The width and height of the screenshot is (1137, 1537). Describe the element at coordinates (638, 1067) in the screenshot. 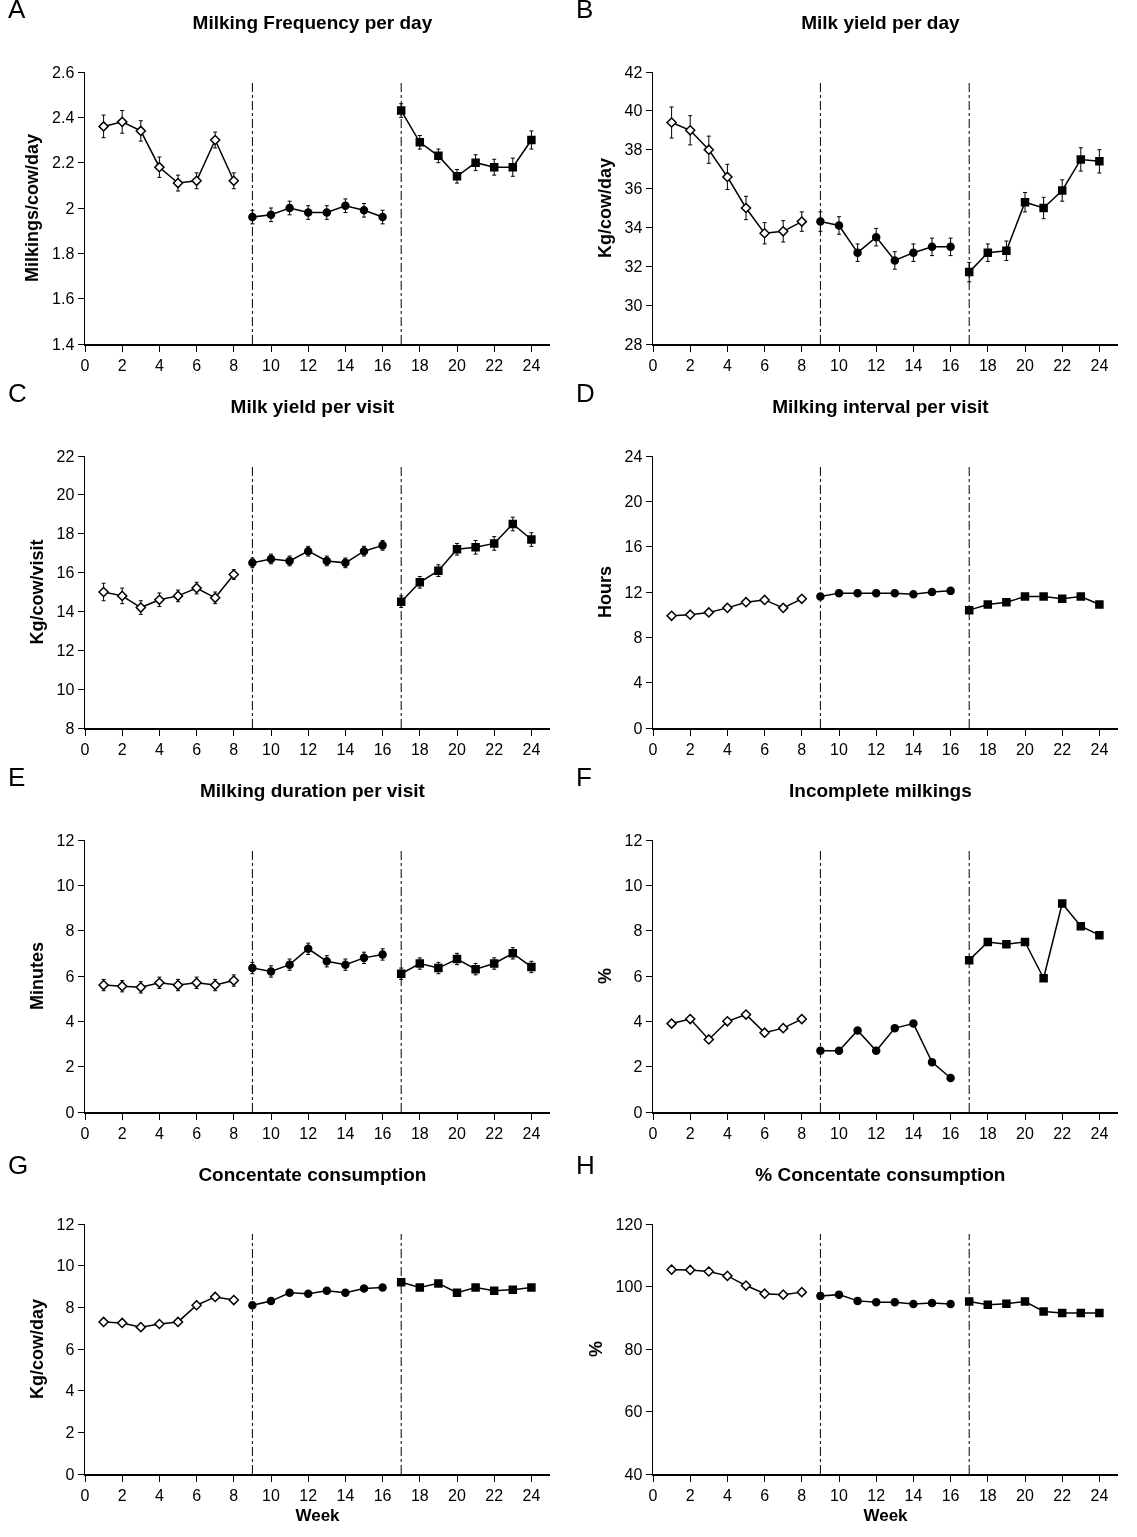

I see `y-tick-label: 2` at that location.